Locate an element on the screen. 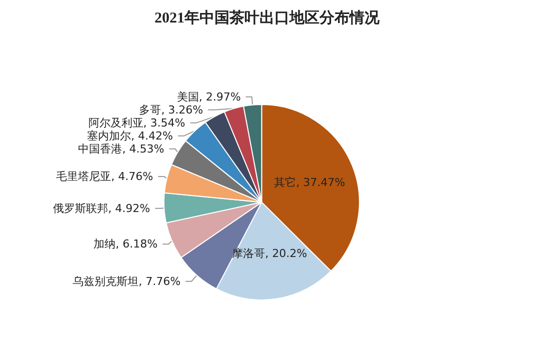  slice-label: 其它, 37.47% is located at coordinates (310, 182).